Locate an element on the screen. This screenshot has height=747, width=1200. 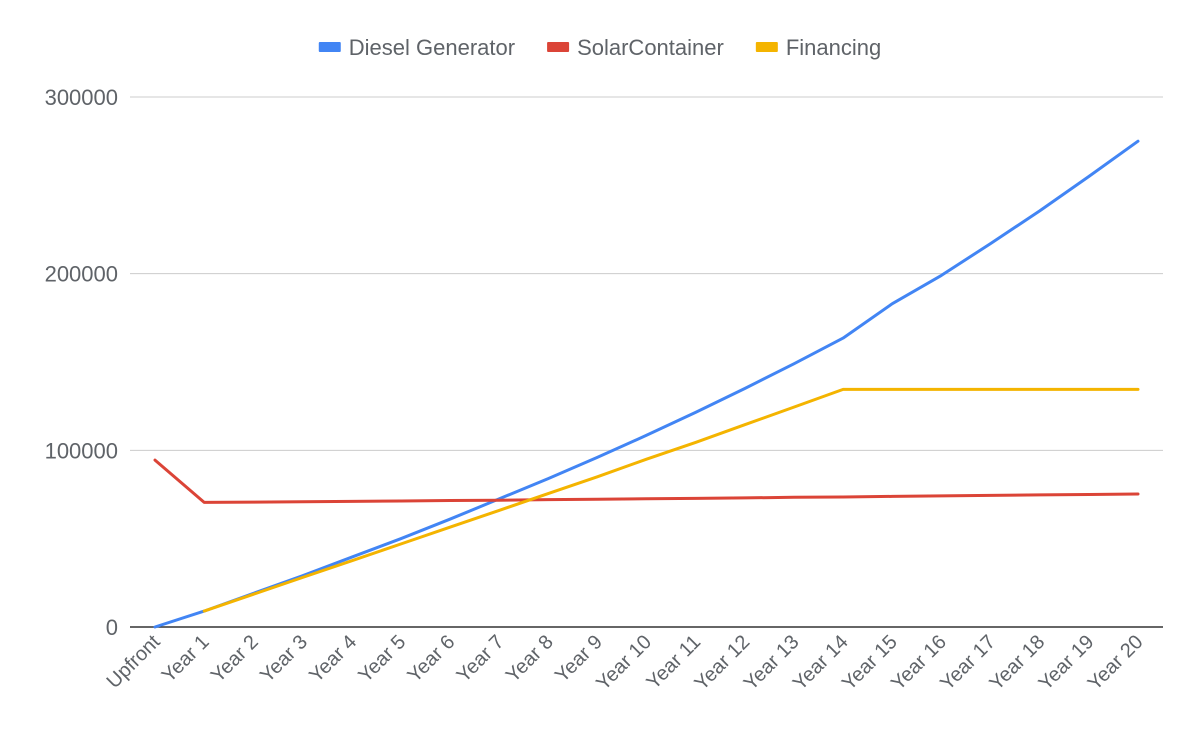
y-tick-label: 0 is located at coordinates (112, 627).